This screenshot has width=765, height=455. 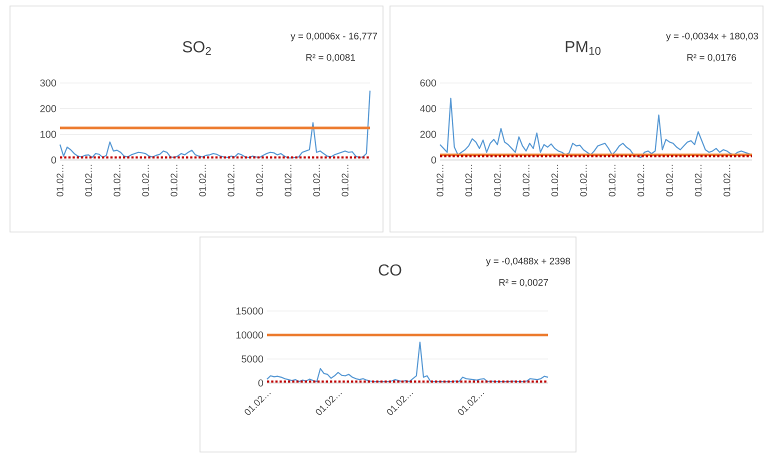 I want to click on text: R² = 0,0176, so click(x=711, y=58).